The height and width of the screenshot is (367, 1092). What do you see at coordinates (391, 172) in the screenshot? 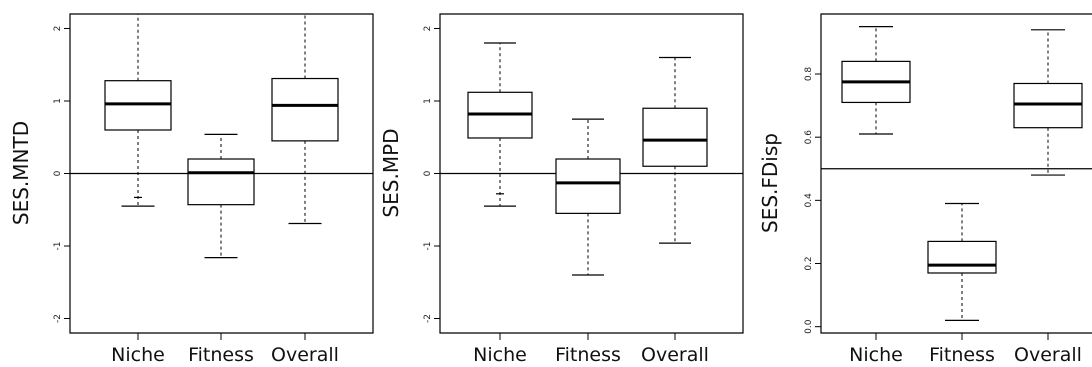
I see `y-axis-label: SES.MPD` at bounding box center [391, 172].